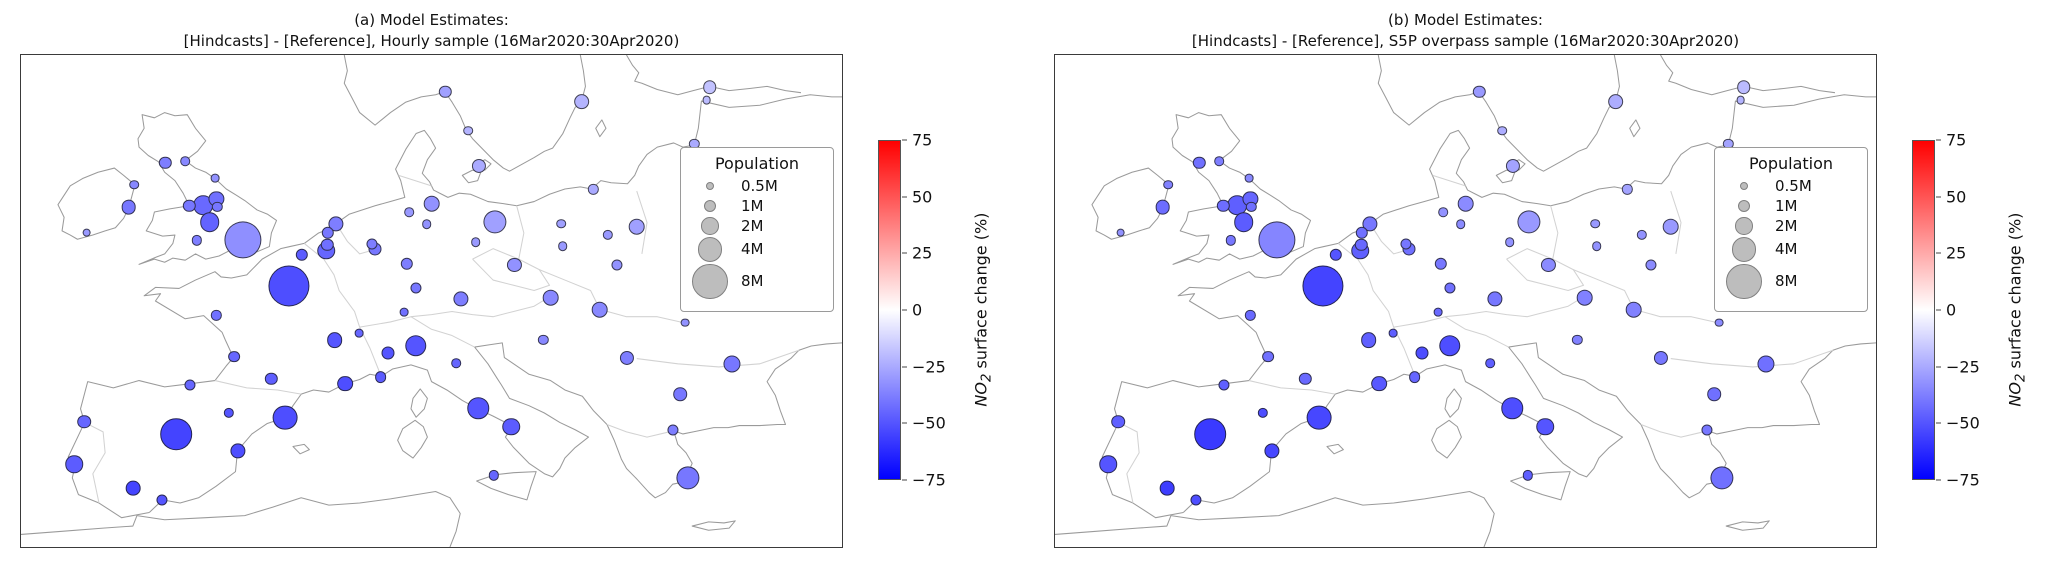 This screenshot has width=2067, height=566. I want to click on panel-title-line1: (b) Model Estimates:, so click(1465, 20).